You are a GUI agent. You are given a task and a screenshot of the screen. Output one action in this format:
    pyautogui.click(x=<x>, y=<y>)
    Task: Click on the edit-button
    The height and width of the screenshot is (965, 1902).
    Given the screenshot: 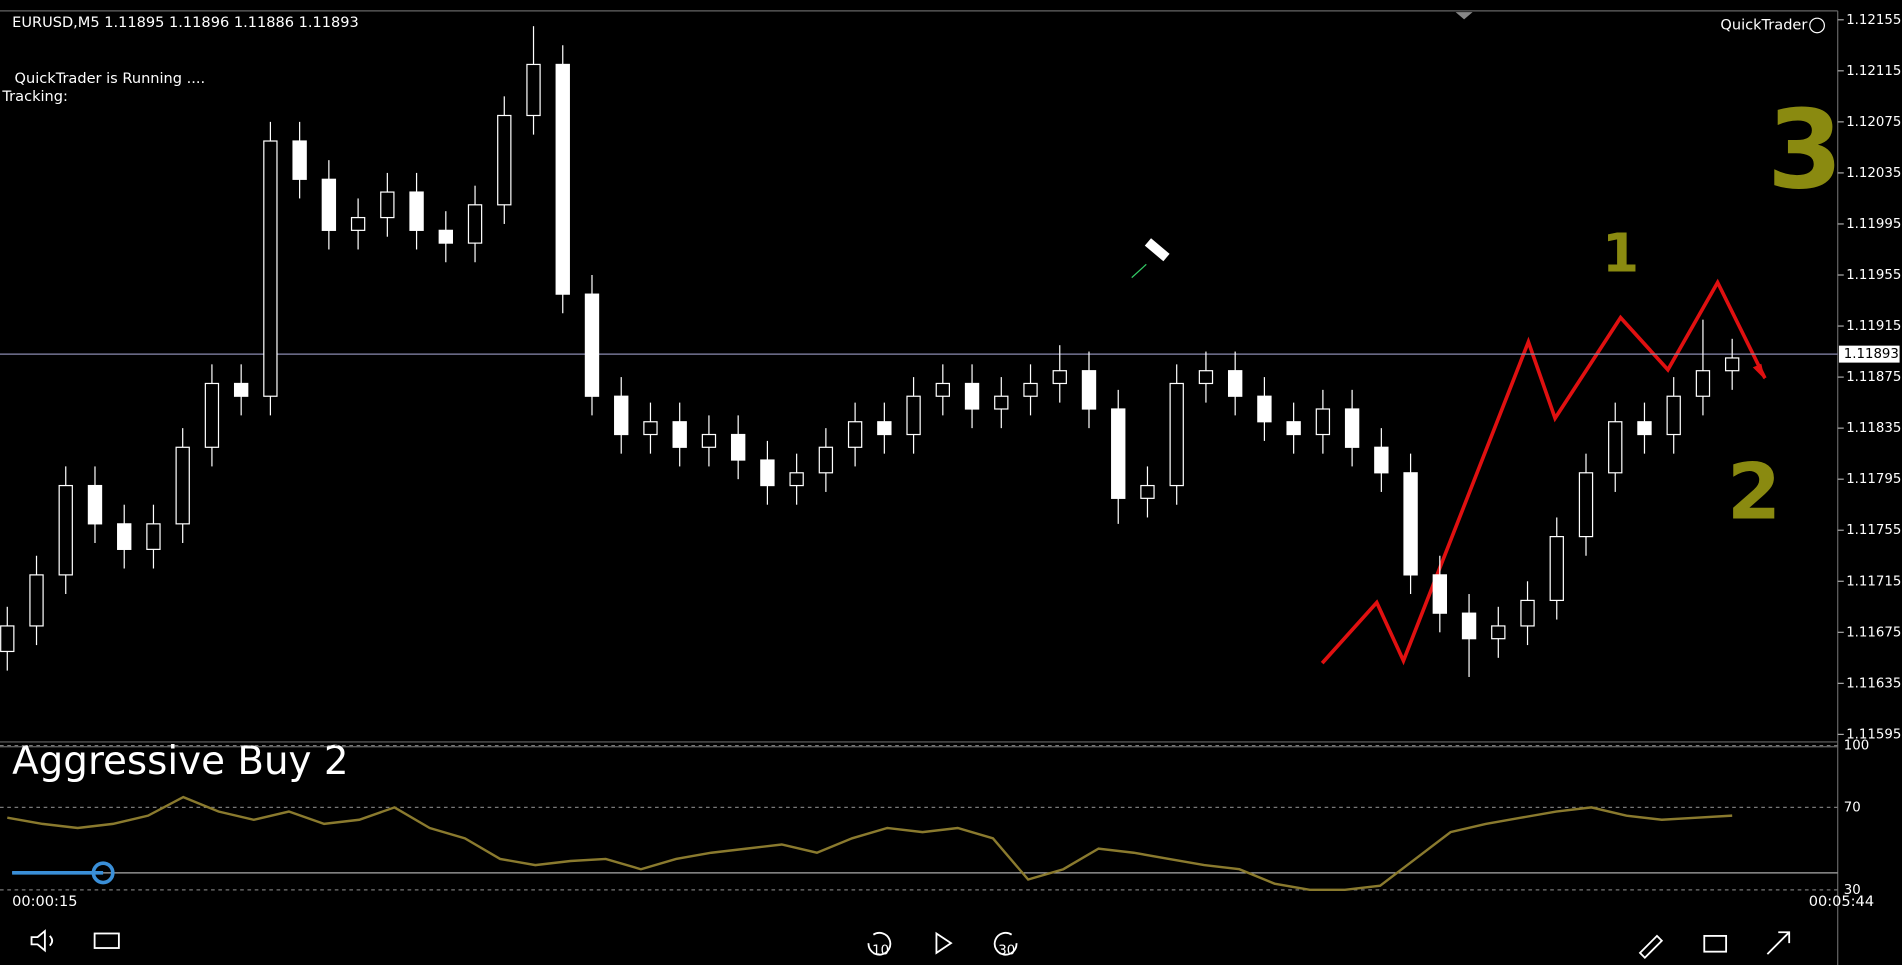 What is the action you would take?
    pyautogui.click(x=1651, y=947)
    